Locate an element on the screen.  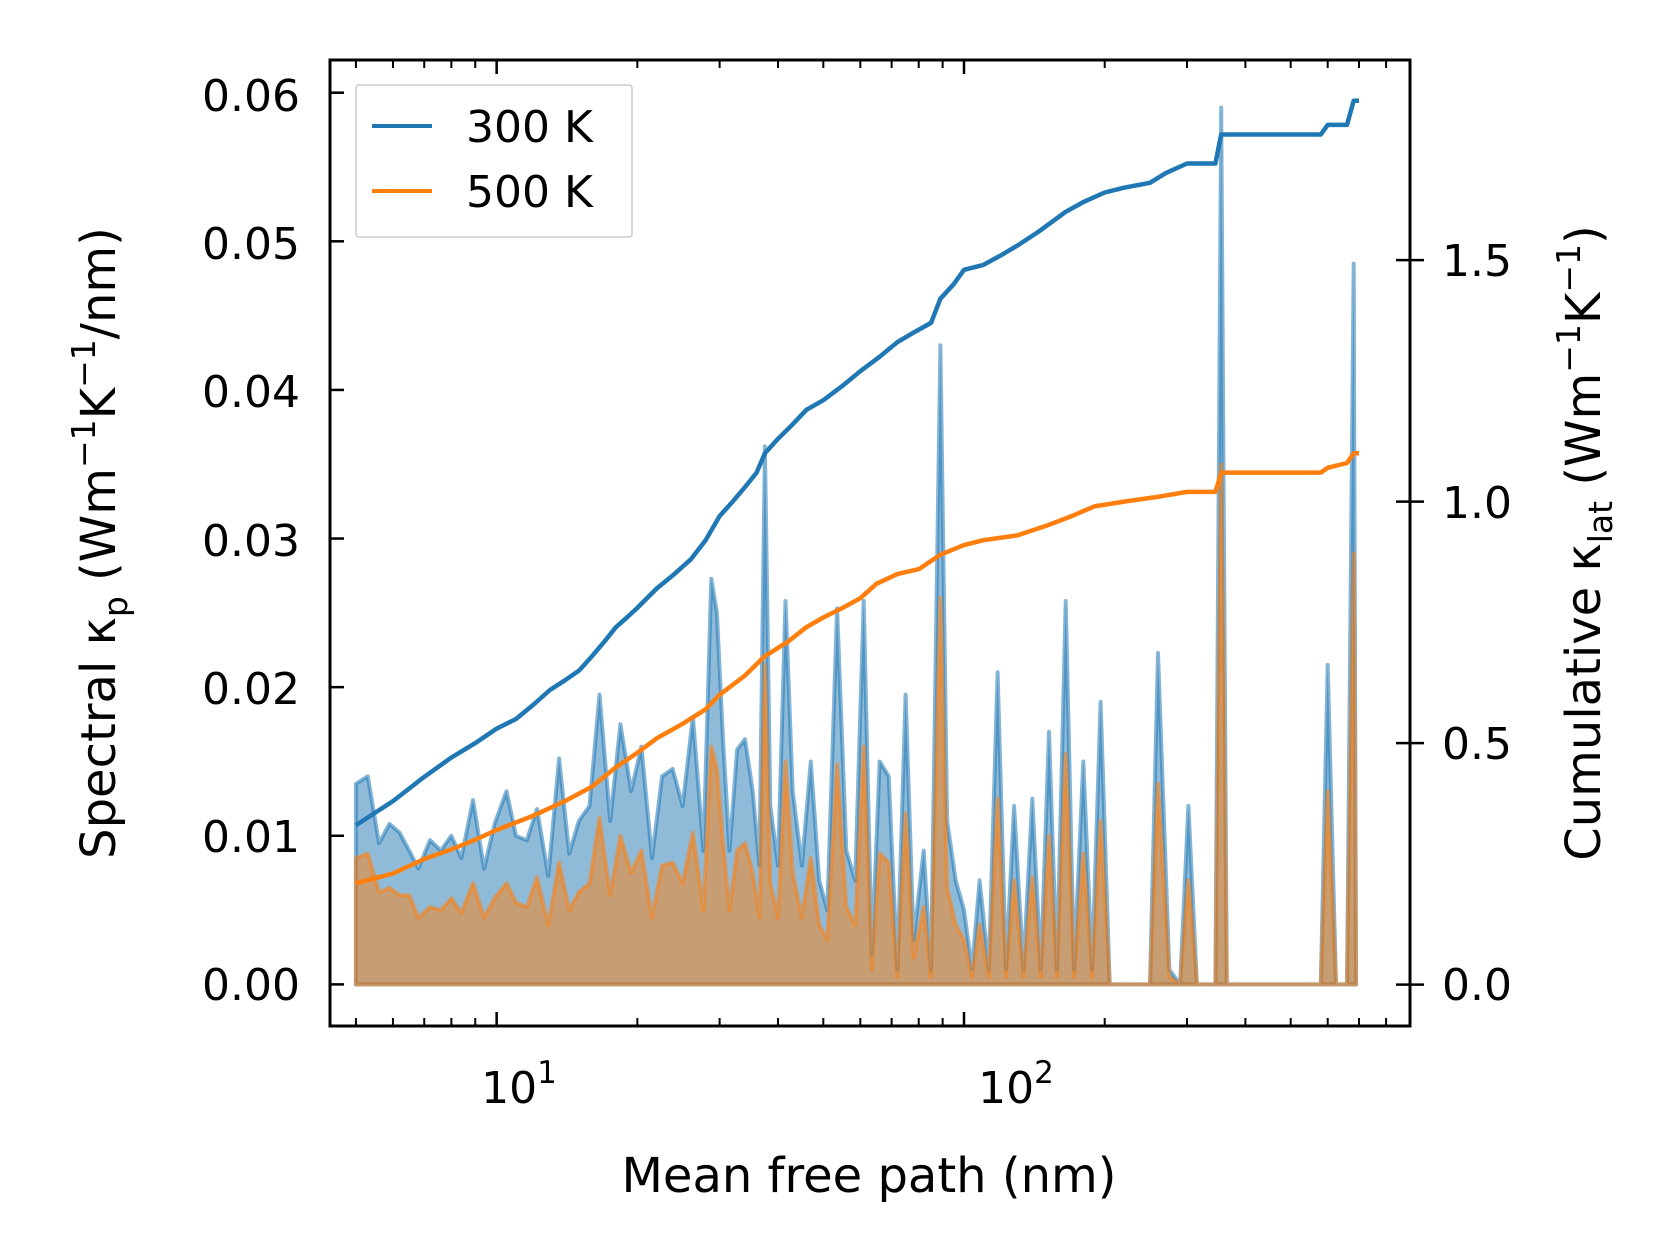
left-y-tick-label: 0.00 is located at coordinates (251, 985).